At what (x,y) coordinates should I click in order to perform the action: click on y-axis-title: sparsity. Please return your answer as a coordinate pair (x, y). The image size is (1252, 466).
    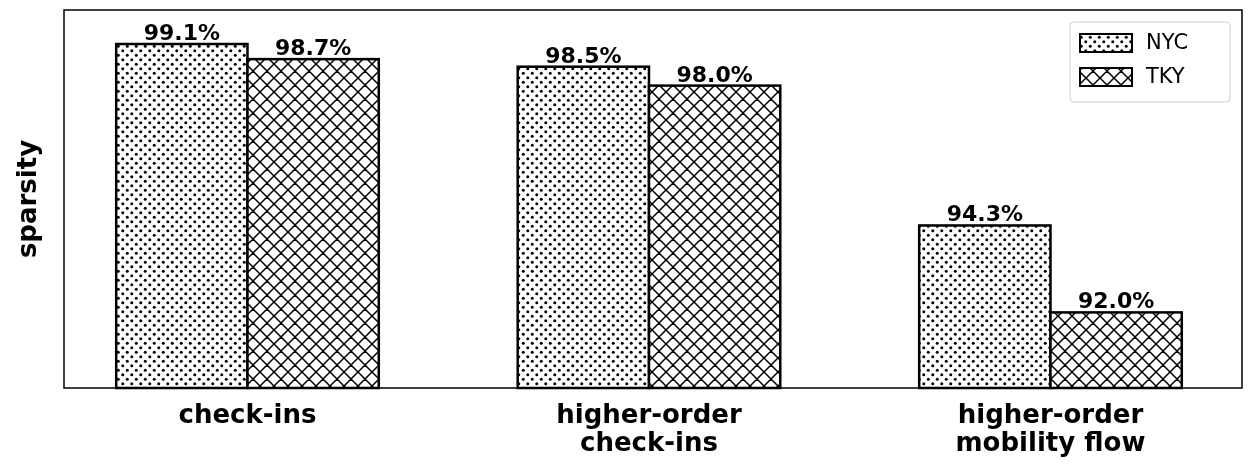
    Looking at the image, I should click on (27, 199).